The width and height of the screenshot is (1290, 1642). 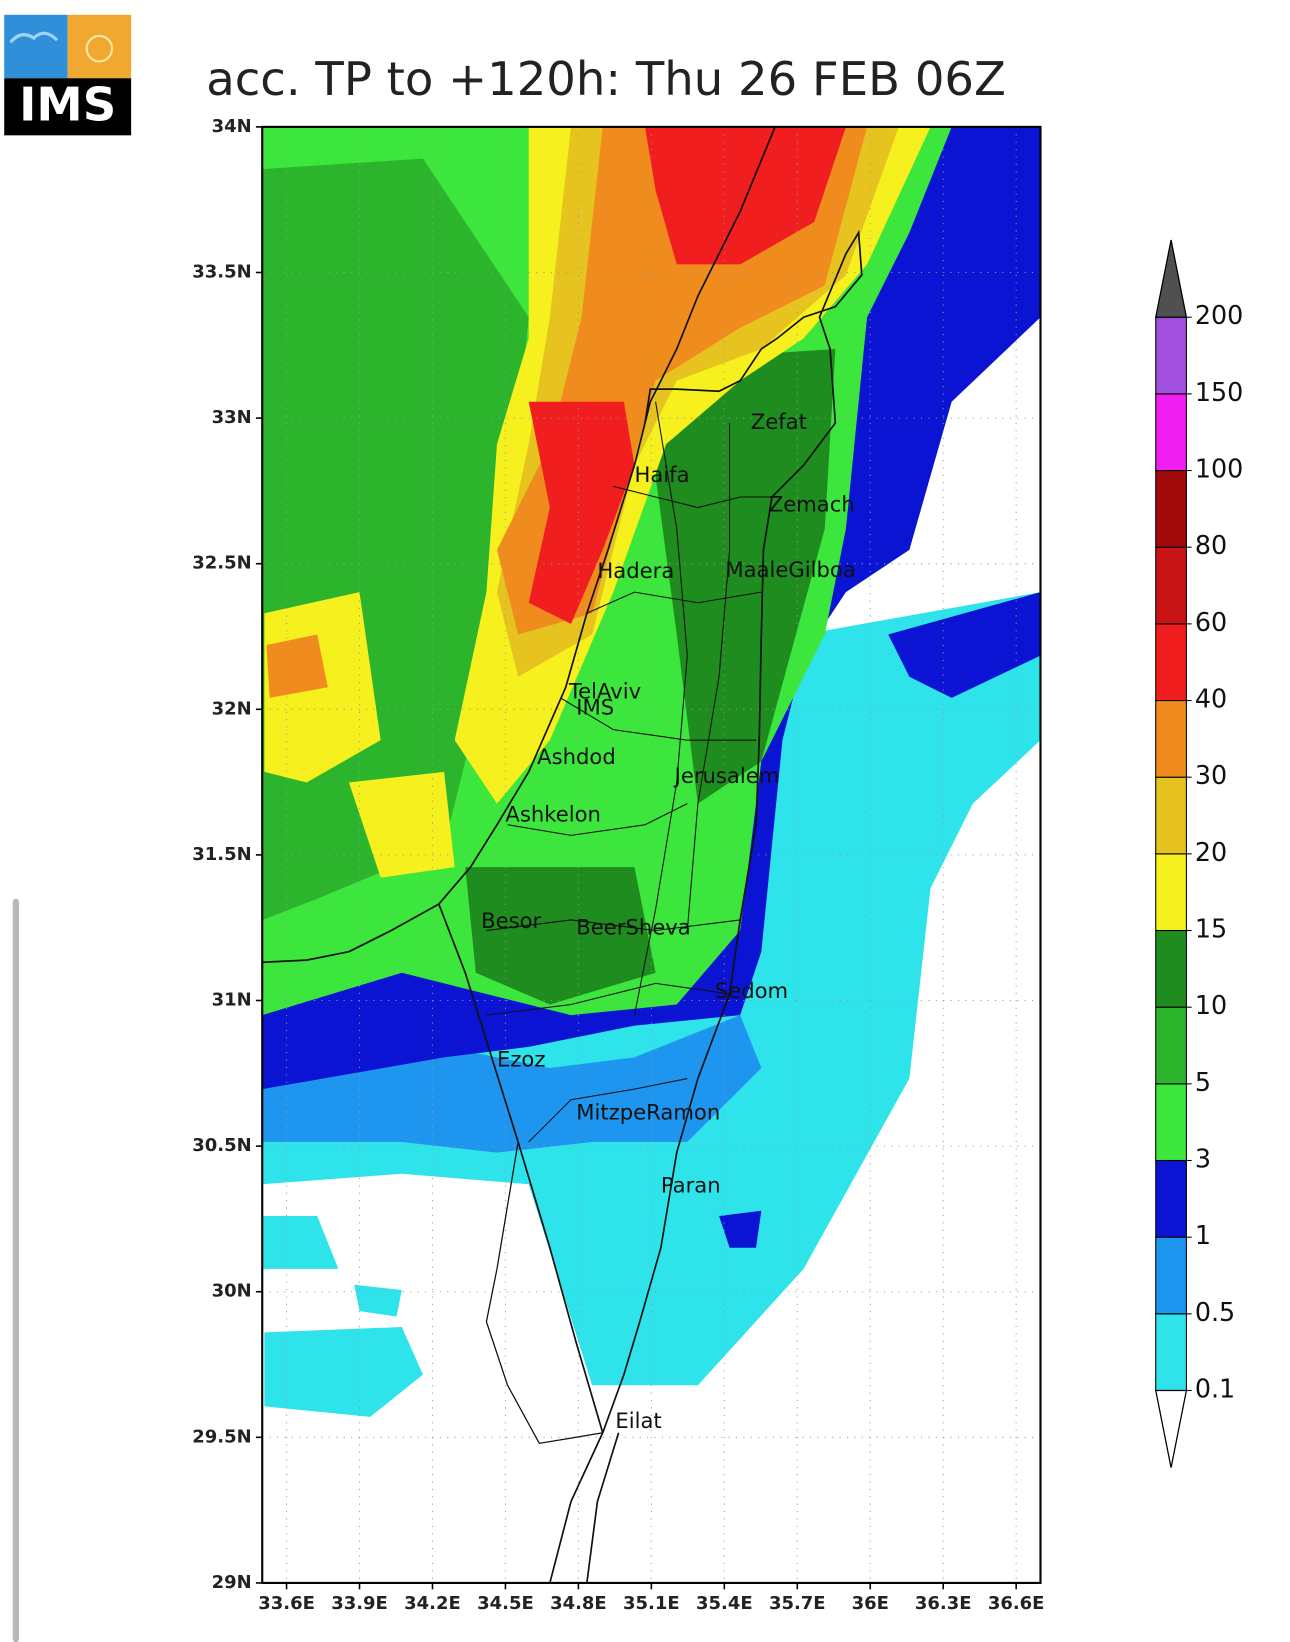 I want to click on city-label: Zemach, so click(x=812, y=503).